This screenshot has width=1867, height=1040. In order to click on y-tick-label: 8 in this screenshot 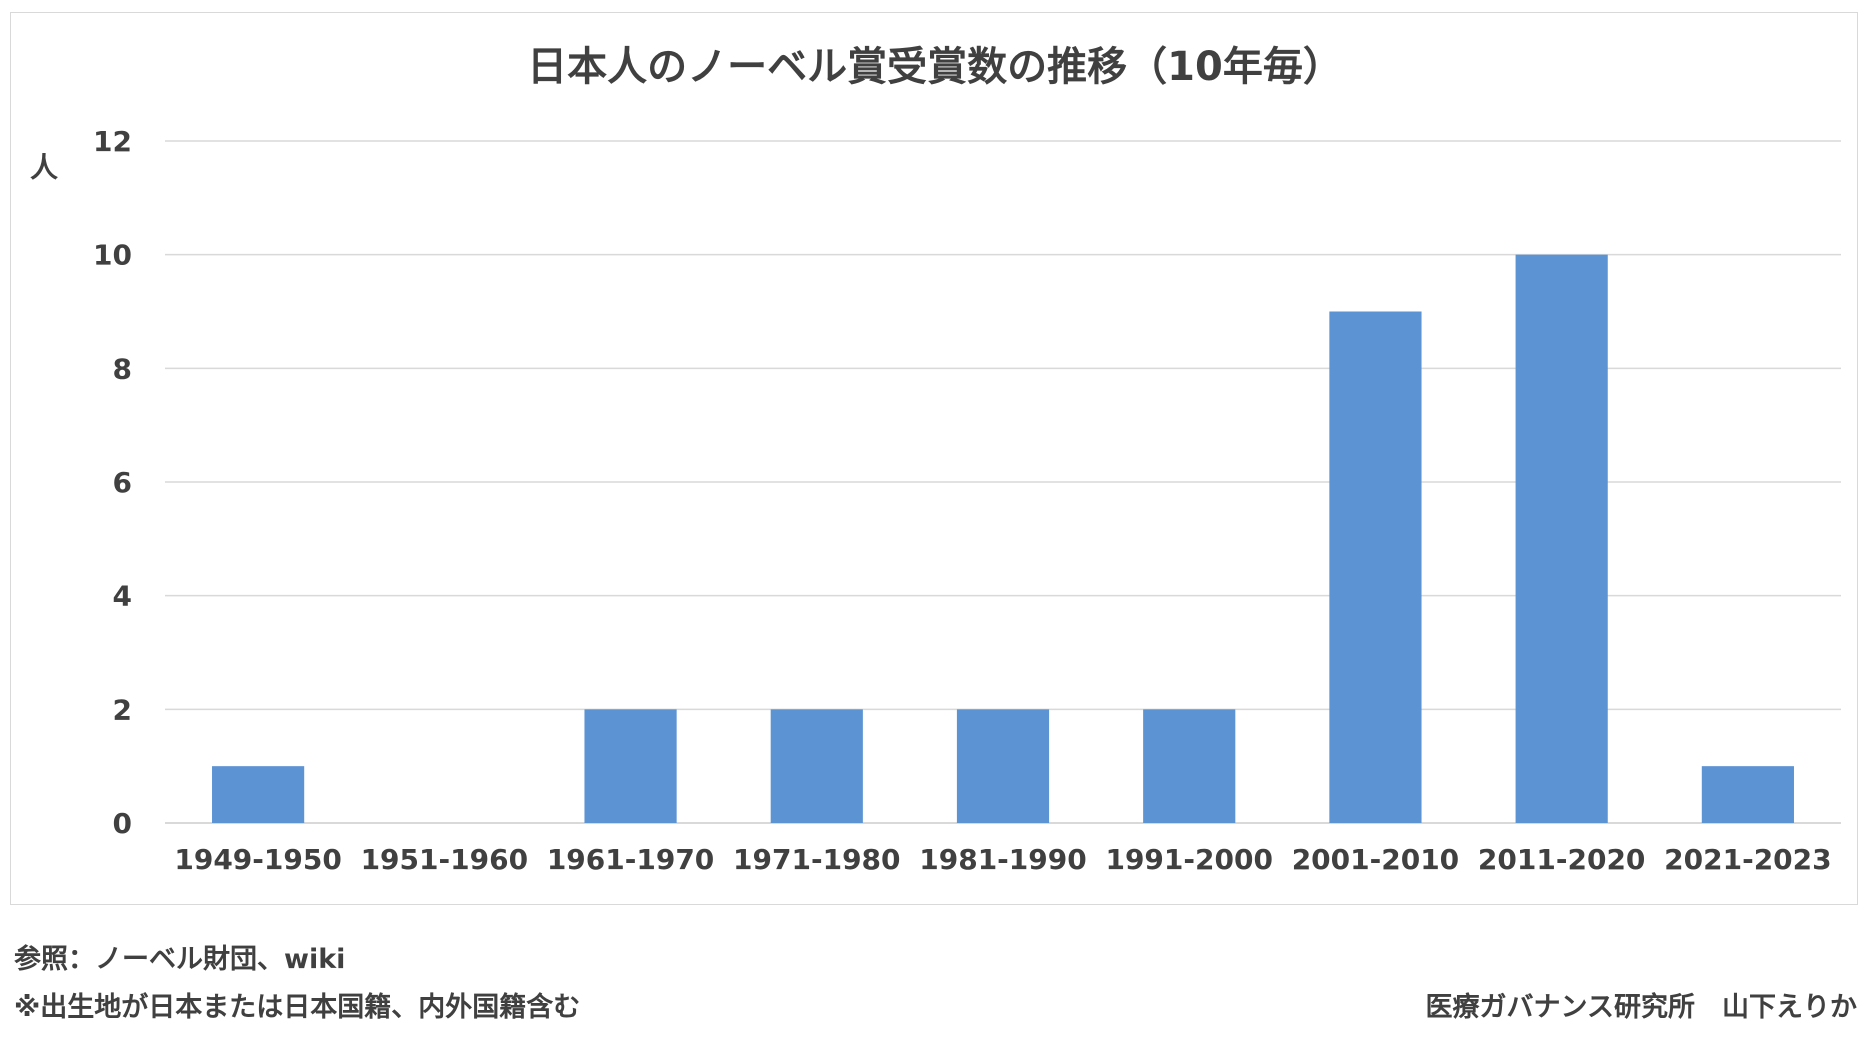, I will do `click(122, 368)`.